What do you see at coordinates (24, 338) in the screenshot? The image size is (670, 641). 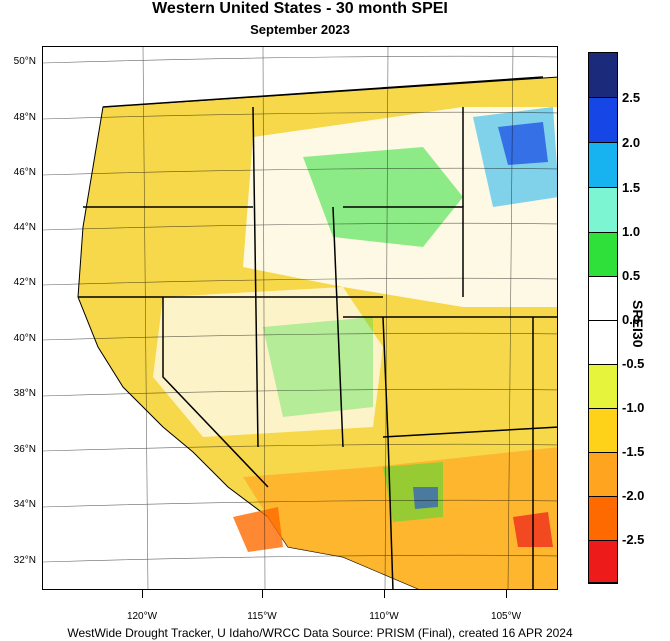 I see `lat-label-40: 40°N` at bounding box center [24, 338].